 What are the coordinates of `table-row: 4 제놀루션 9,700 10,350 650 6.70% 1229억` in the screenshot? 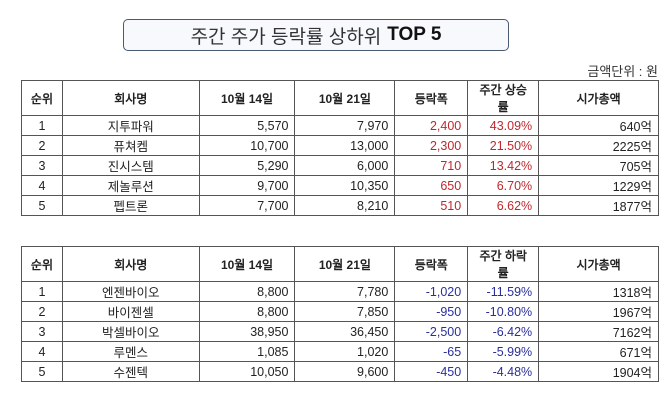 It's located at (340, 185).